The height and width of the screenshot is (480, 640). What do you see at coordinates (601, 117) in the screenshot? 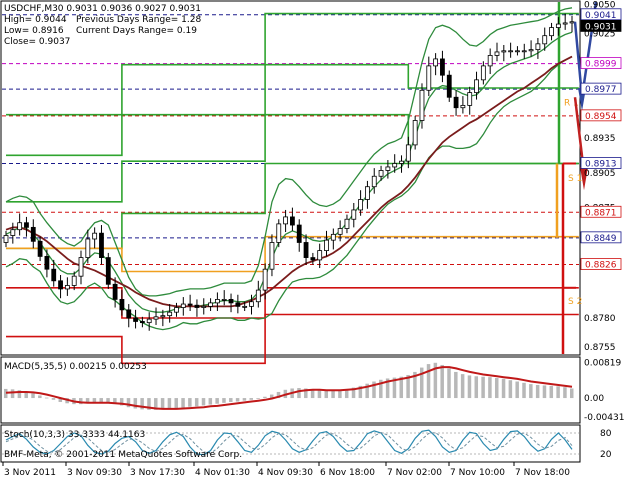
I see `price-label-text: 0.8954` at bounding box center [601, 117].